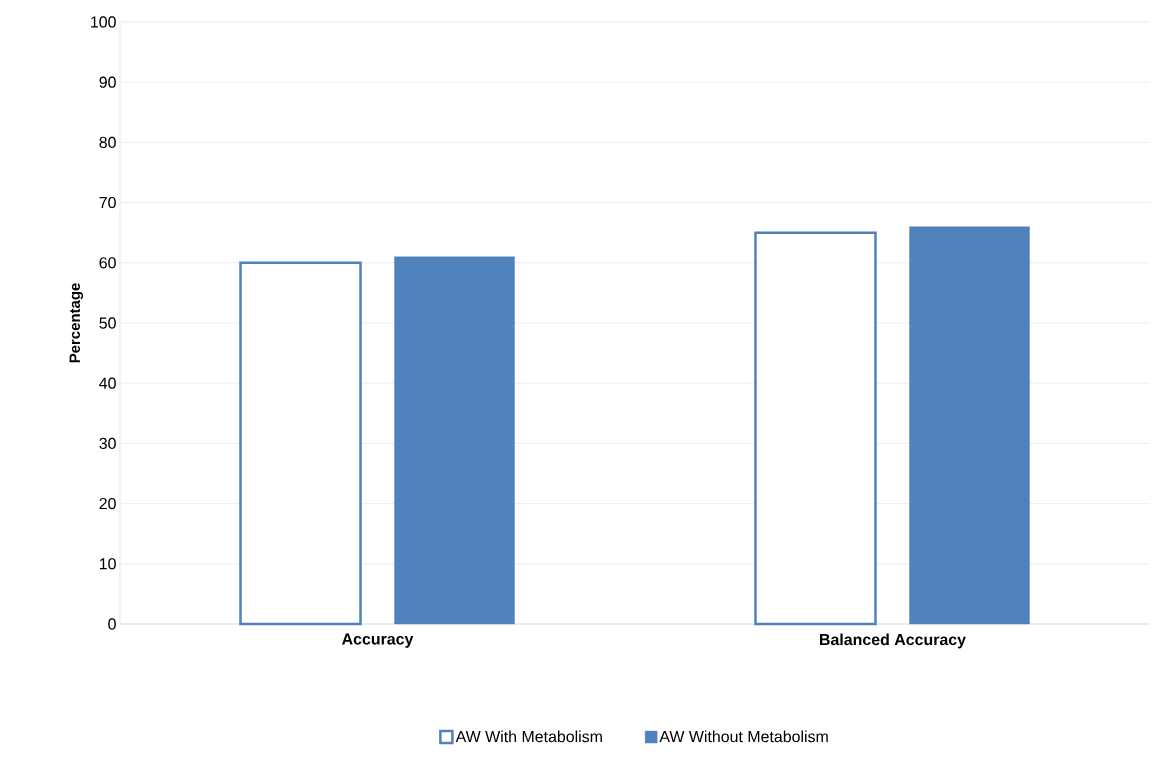 The width and height of the screenshot is (1163, 761). I want to click on y-tick-label: 100, so click(103, 22).